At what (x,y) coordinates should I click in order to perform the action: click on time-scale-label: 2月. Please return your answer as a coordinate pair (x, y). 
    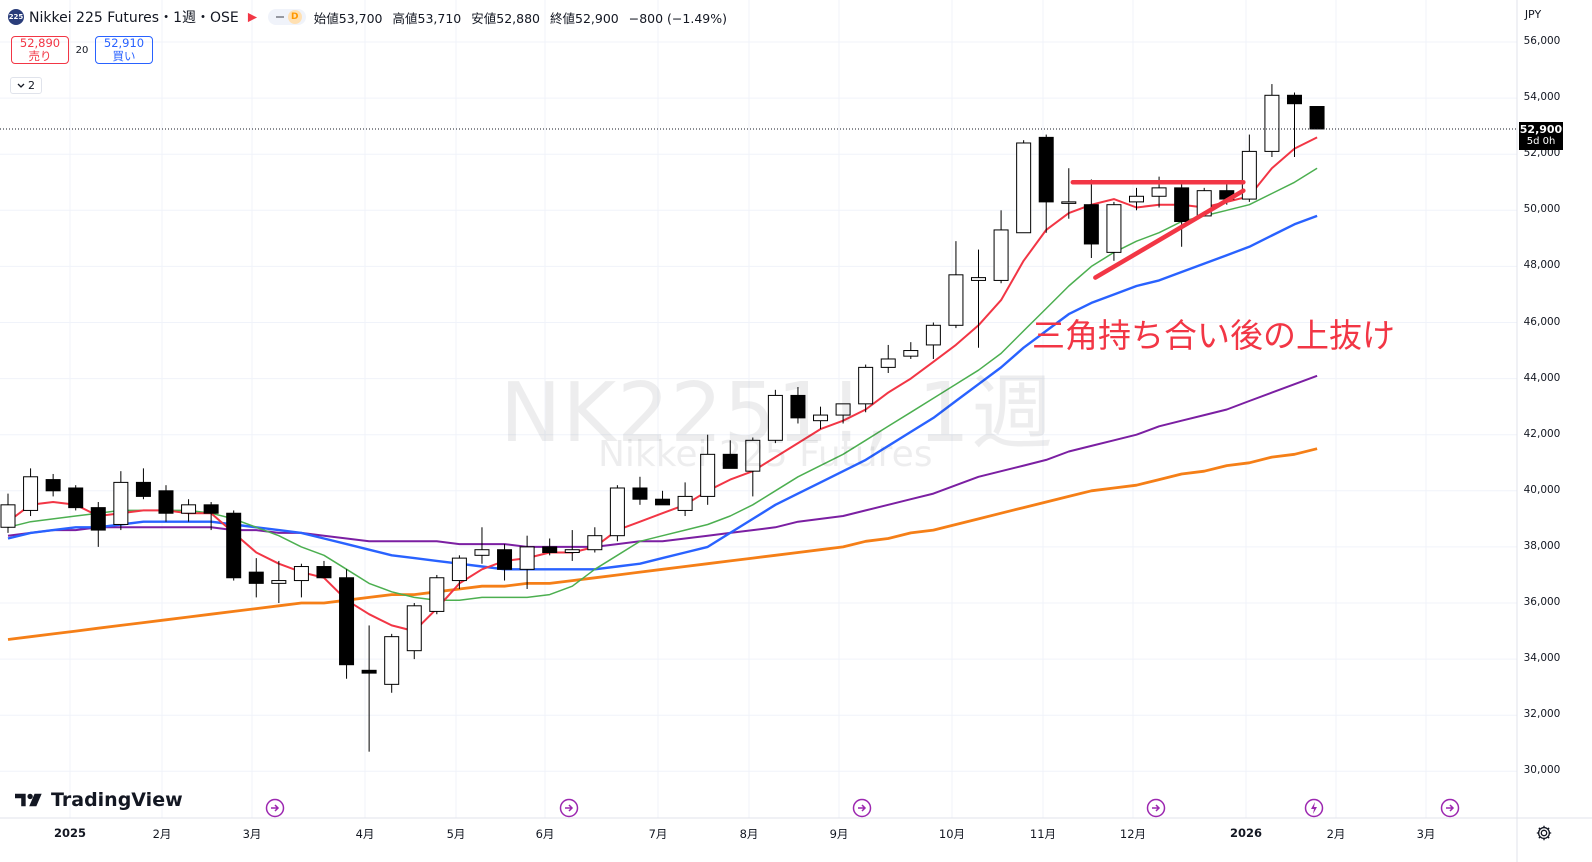
    Looking at the image, I should click on (1336, 834).